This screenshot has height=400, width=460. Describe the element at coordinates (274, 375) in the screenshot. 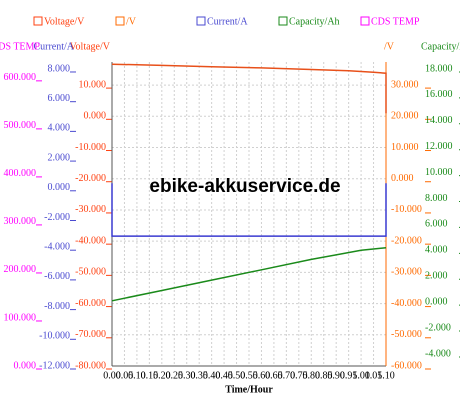

I see `x-tick-label: 0.65` at that location.